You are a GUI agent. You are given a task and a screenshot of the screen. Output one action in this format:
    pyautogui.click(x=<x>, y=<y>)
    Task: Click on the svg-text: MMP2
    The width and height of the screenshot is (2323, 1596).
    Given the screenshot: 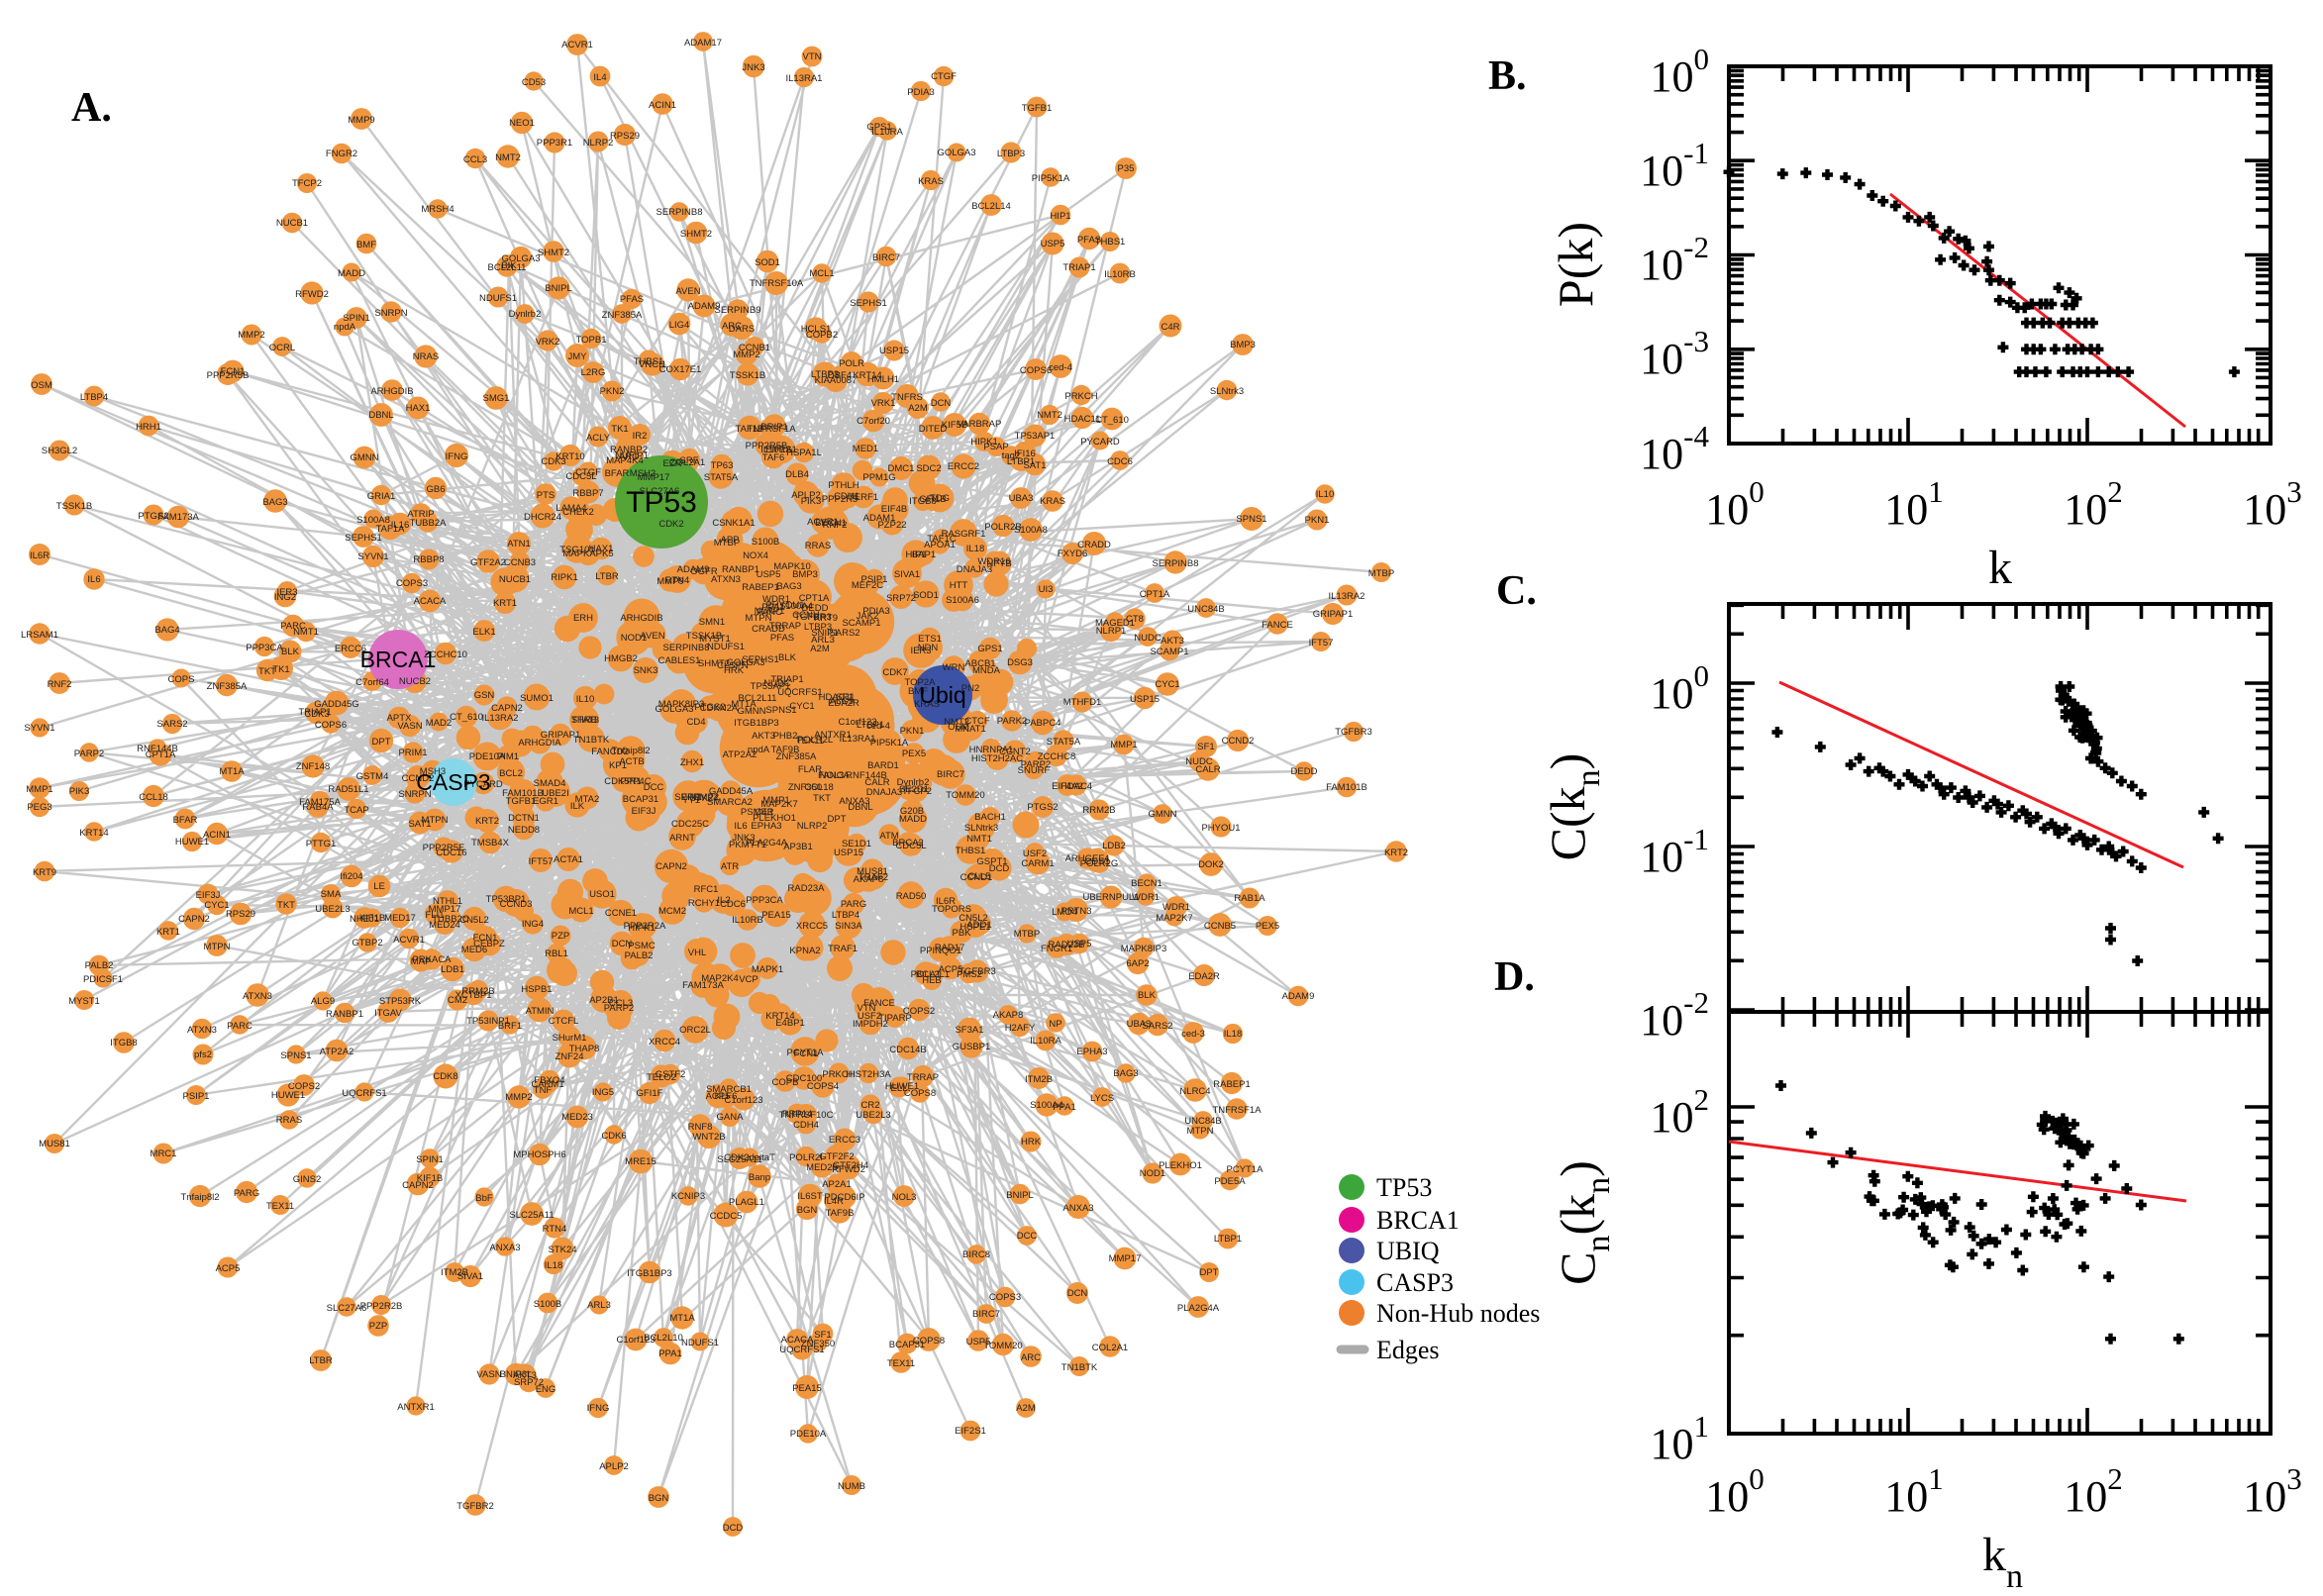 What is the action you would take?
    pyautogui.click(x=519, y=1097)
    